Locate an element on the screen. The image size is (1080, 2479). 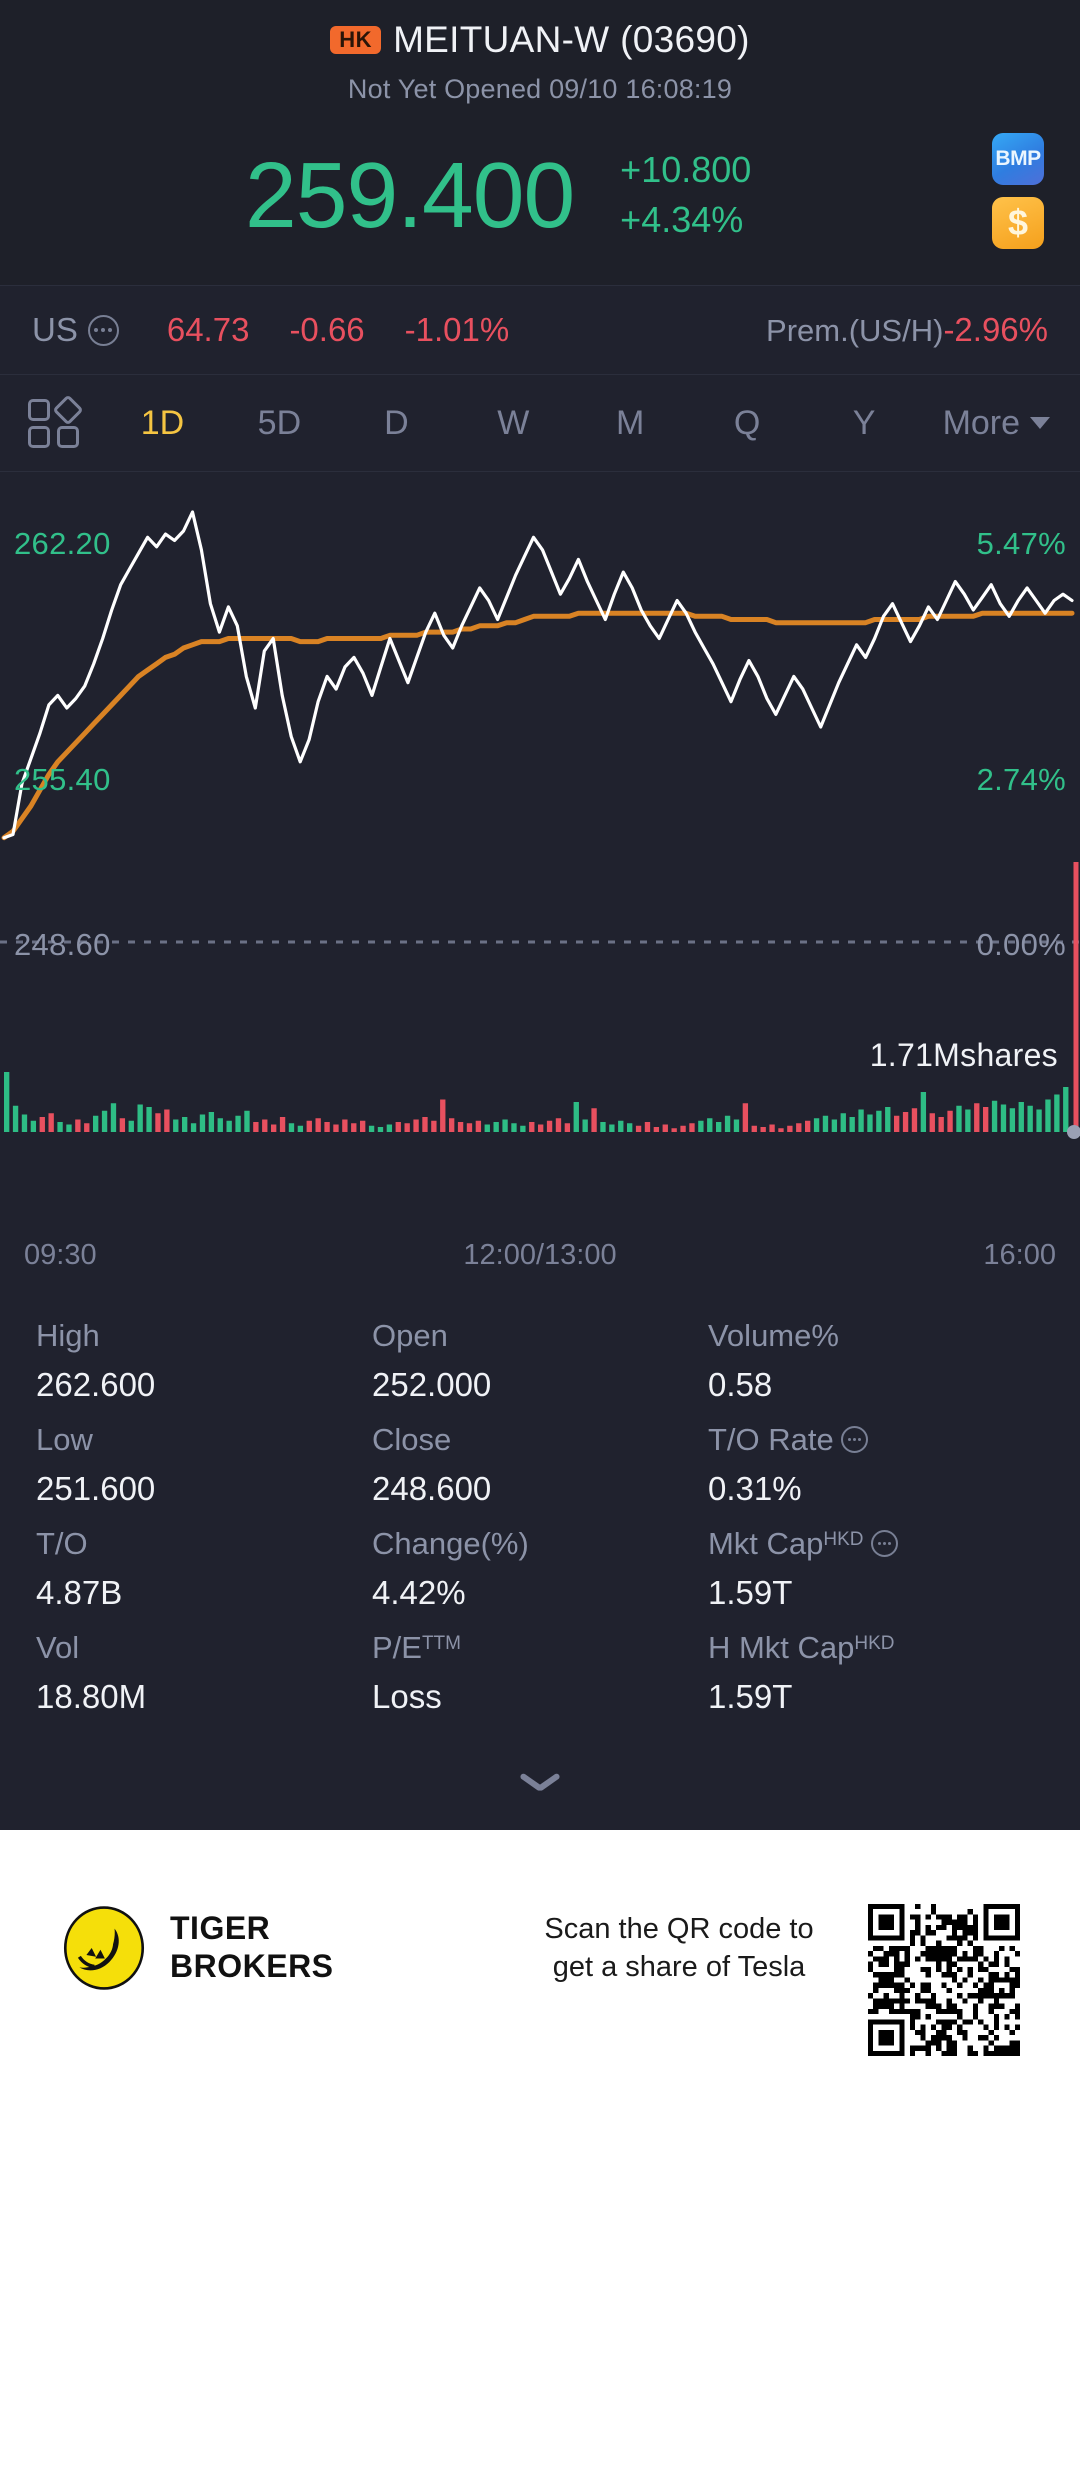
tab-y: Y is located at coordinates (864, 422).